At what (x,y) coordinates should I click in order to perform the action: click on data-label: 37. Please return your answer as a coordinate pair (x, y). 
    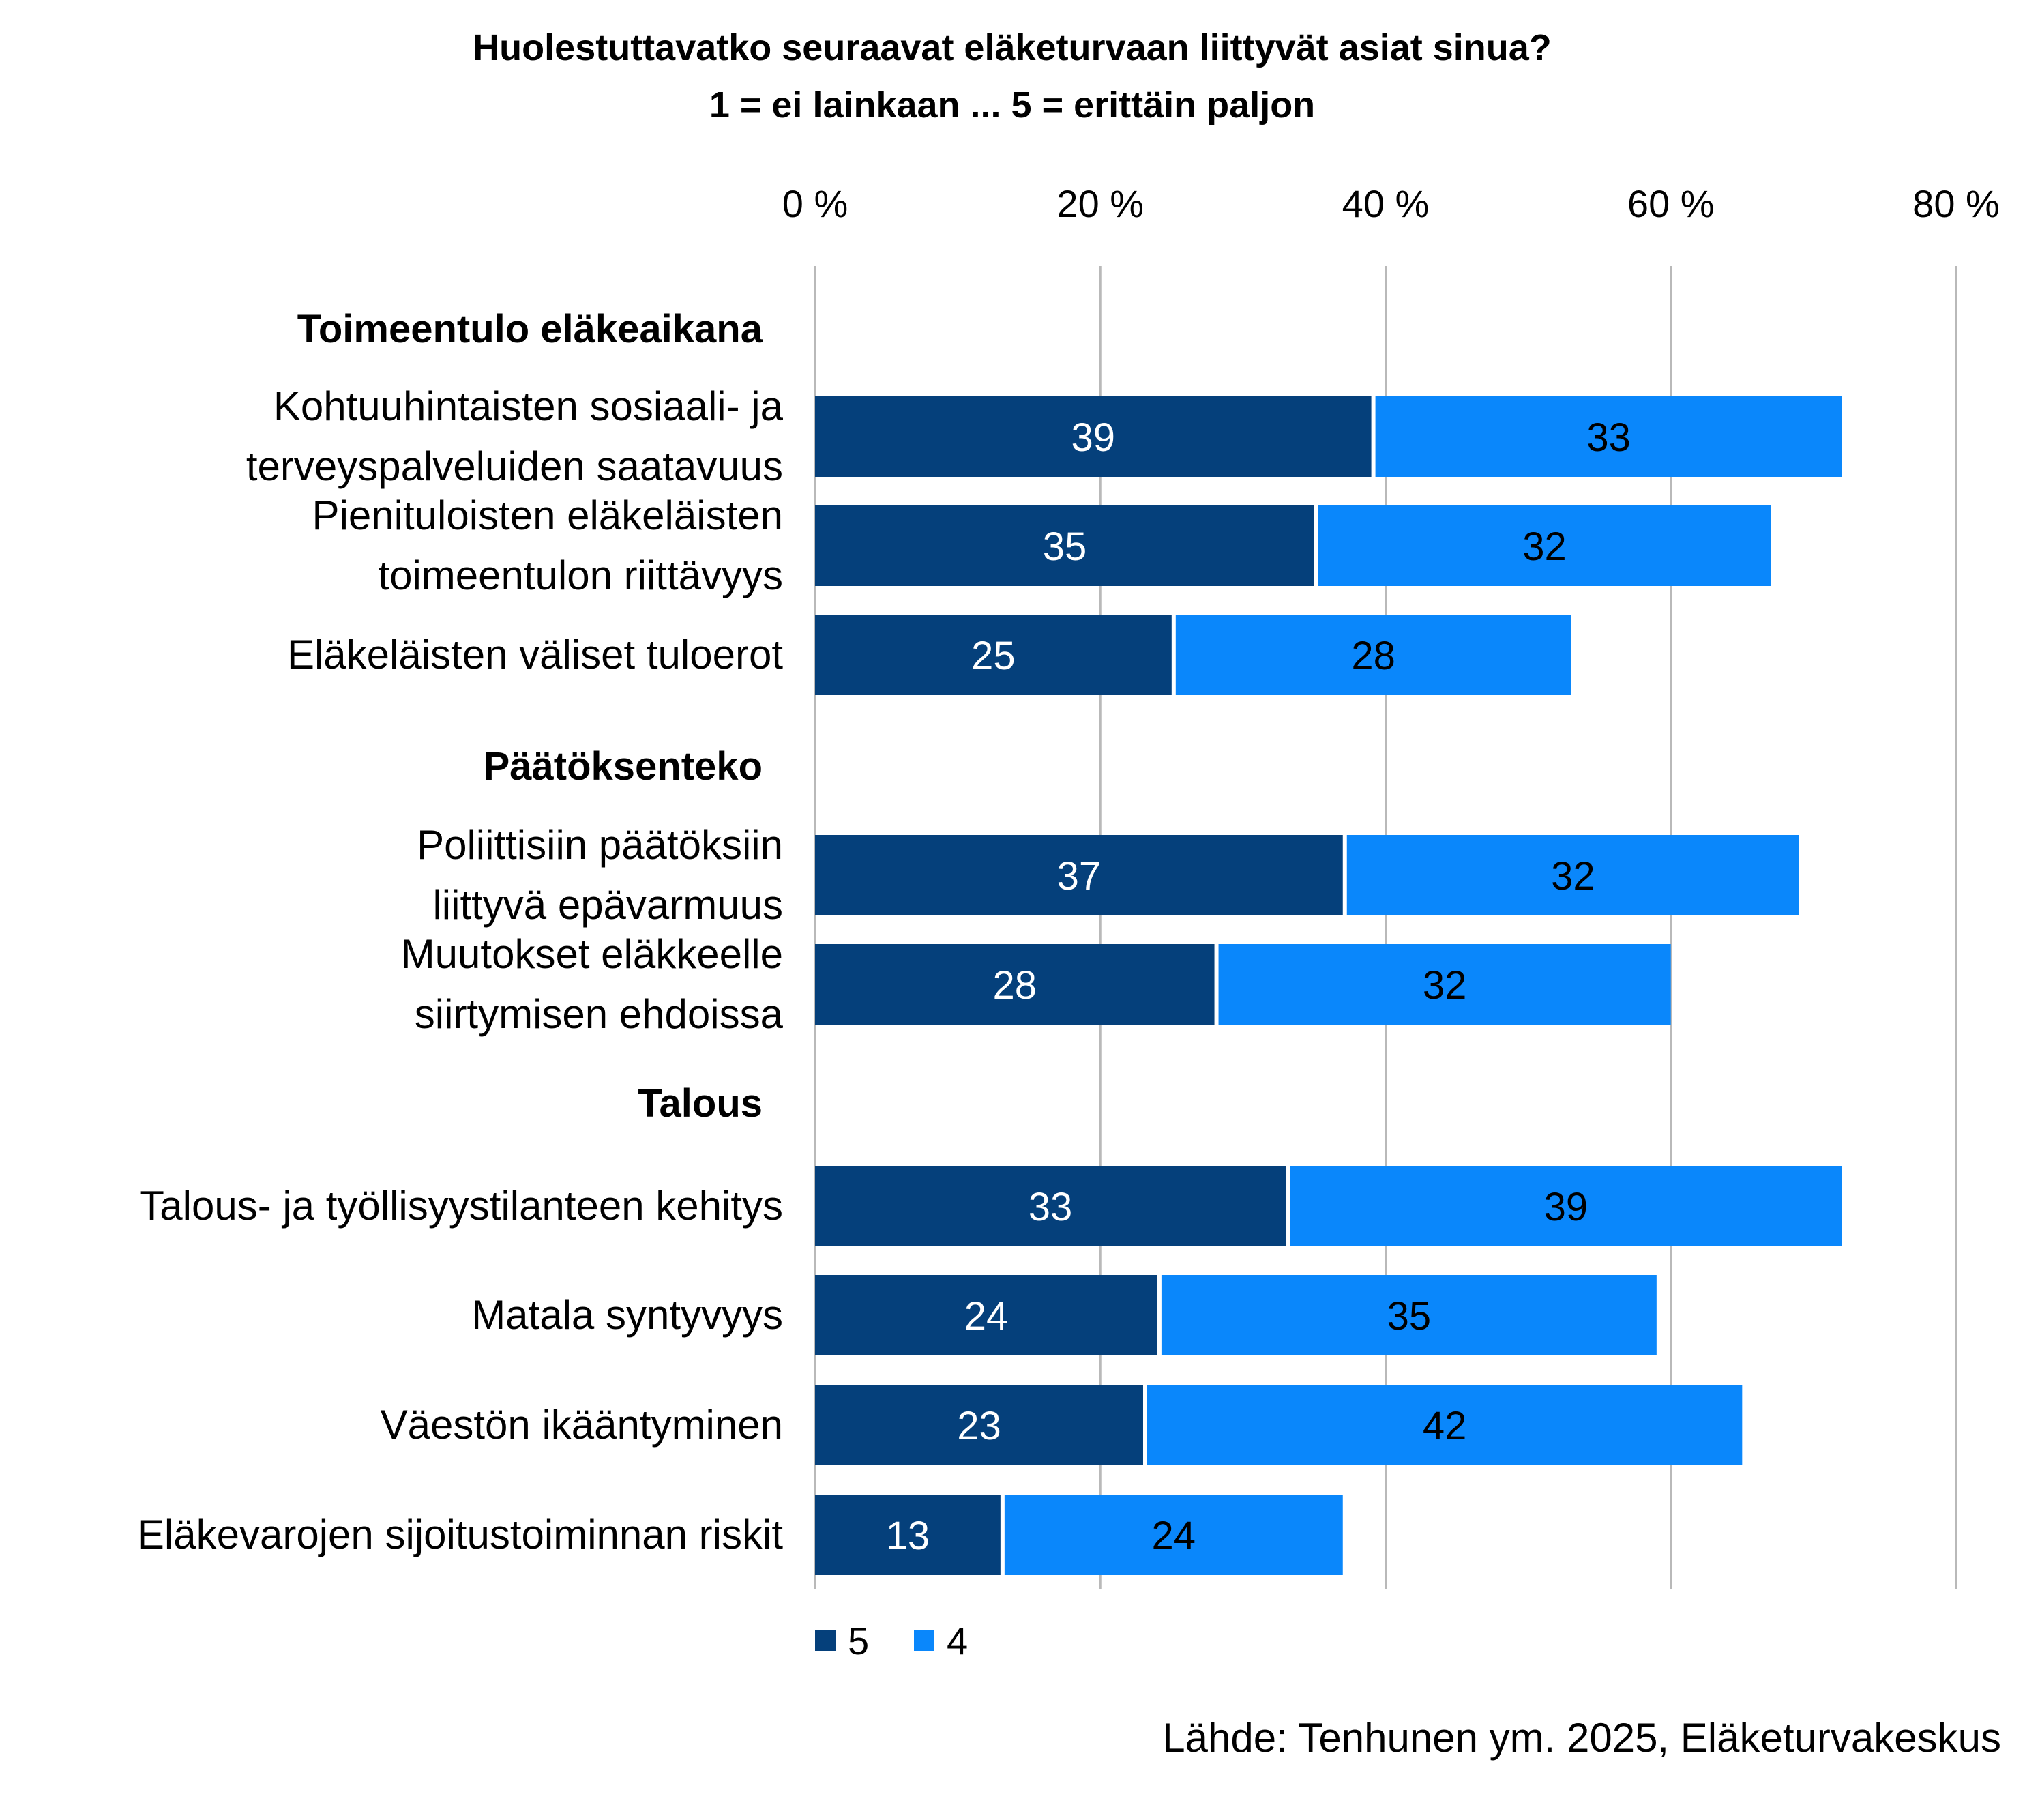
    Looking at the image, I should click on (1079, 876).